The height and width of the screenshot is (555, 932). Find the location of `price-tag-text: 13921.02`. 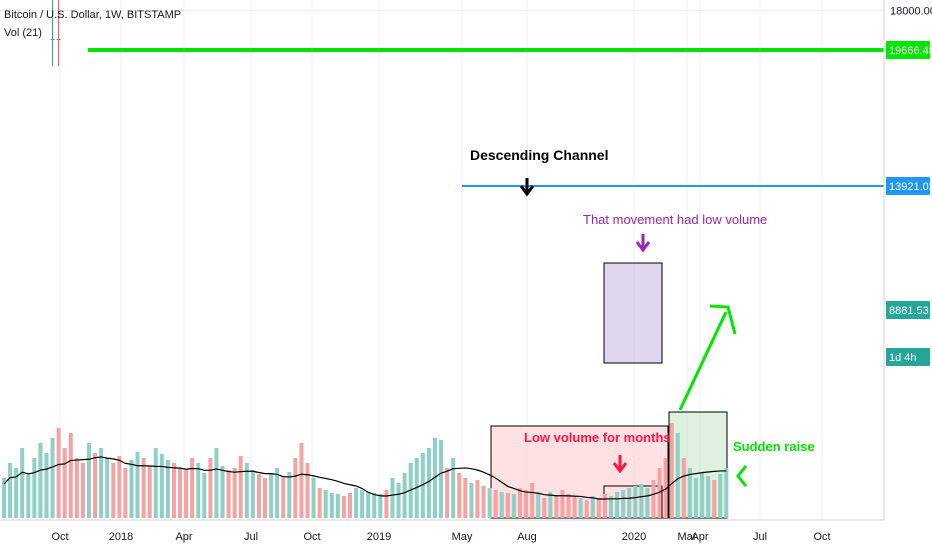

price-tag-text: 13921.02 is located at coordinates (910, 187).